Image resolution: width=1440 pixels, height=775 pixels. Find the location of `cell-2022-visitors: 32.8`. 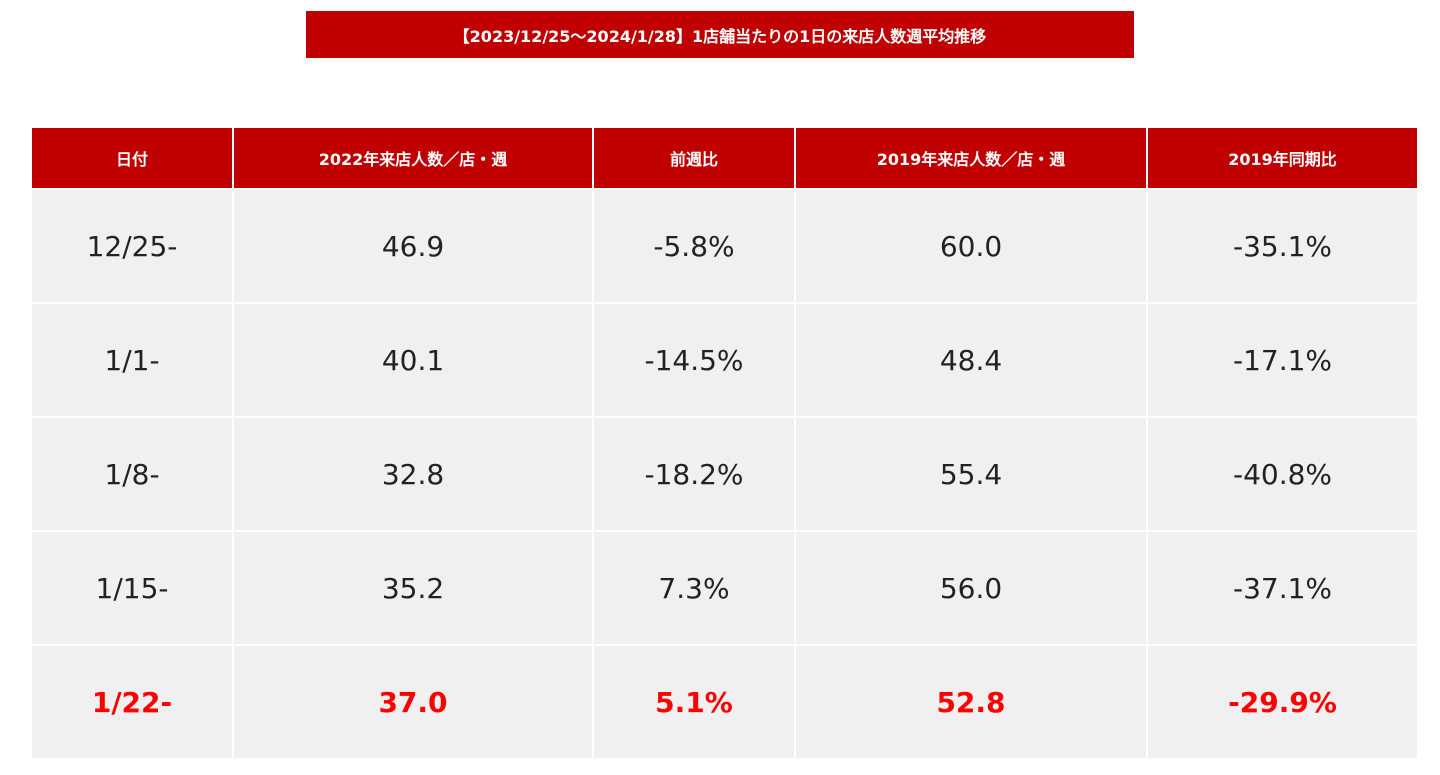

cell-2022-visitors: 32.8 is located at coordinates (413, 474).